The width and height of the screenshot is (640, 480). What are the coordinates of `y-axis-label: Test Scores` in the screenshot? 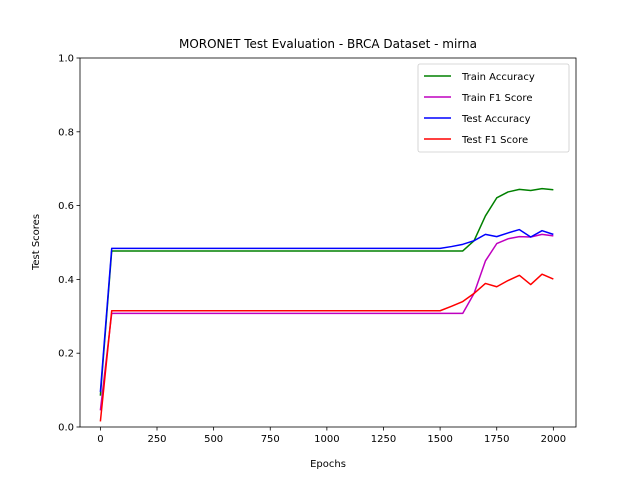 It's located at (36, 242).